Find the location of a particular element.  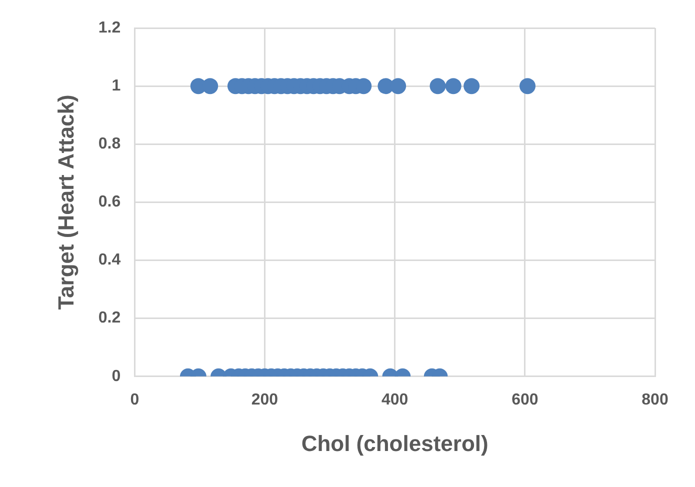

x-tick-label: 0 is located at coordinates (135, 399).